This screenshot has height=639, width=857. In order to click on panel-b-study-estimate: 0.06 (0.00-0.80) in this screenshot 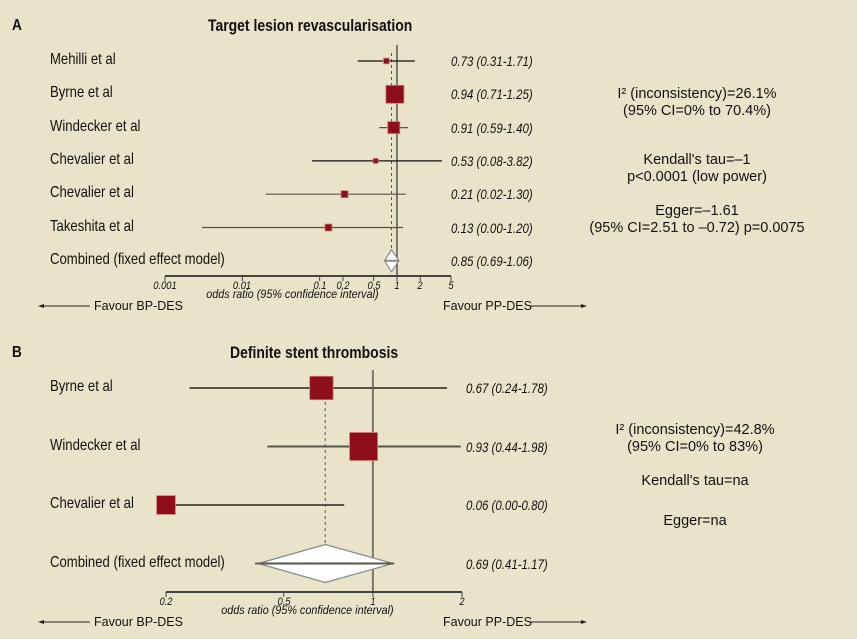, I will do `click(507, 505)`.